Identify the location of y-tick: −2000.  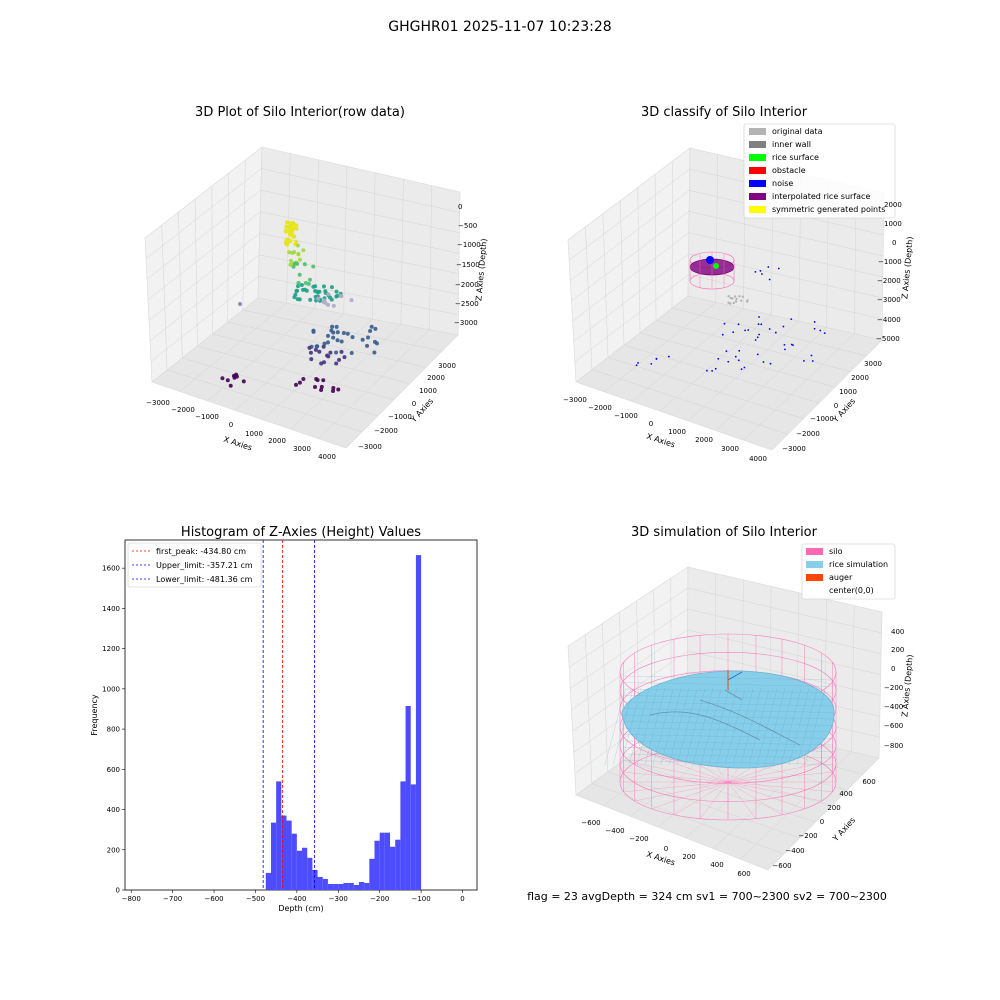
(386, 431).